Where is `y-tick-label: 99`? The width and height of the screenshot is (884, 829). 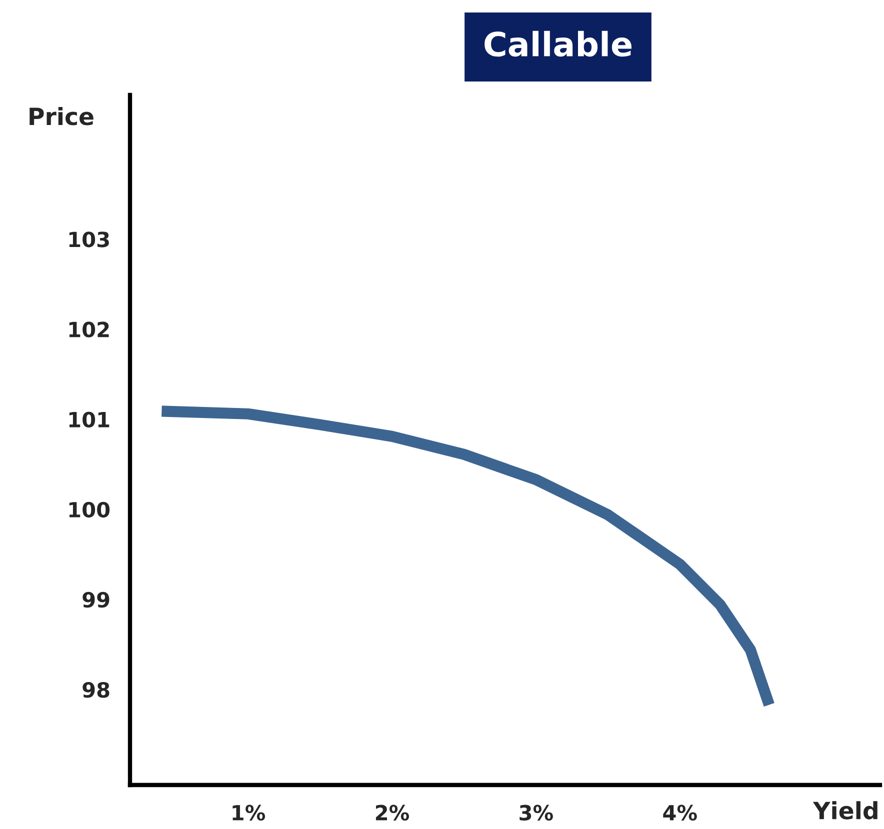
y-tick-label: 99 is located at coordinates (96, 600).